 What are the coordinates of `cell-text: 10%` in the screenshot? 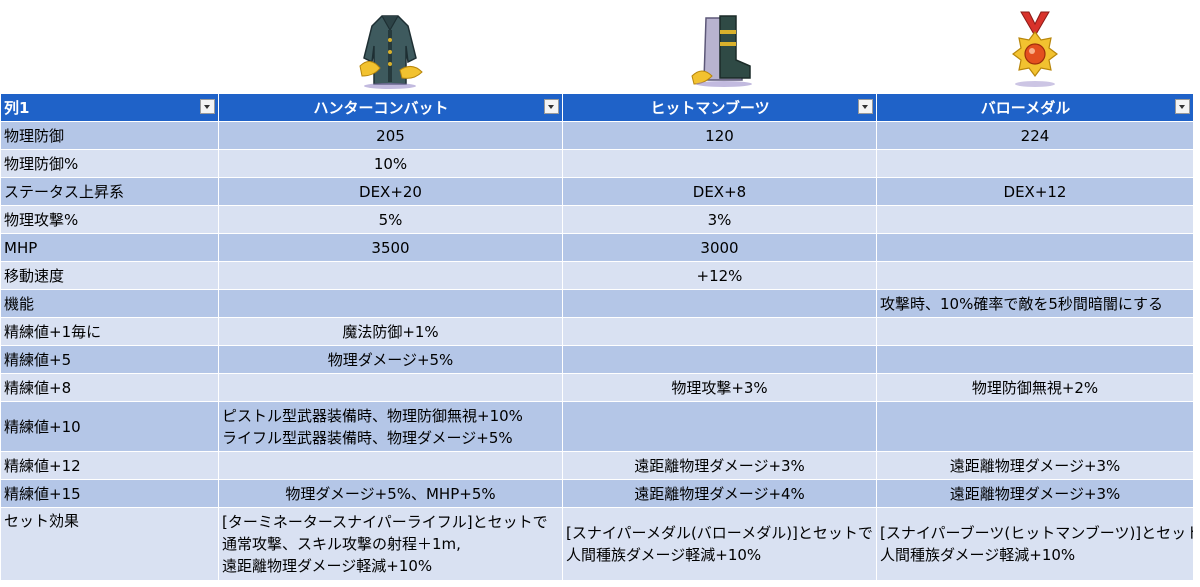 It's located at (390, 163).